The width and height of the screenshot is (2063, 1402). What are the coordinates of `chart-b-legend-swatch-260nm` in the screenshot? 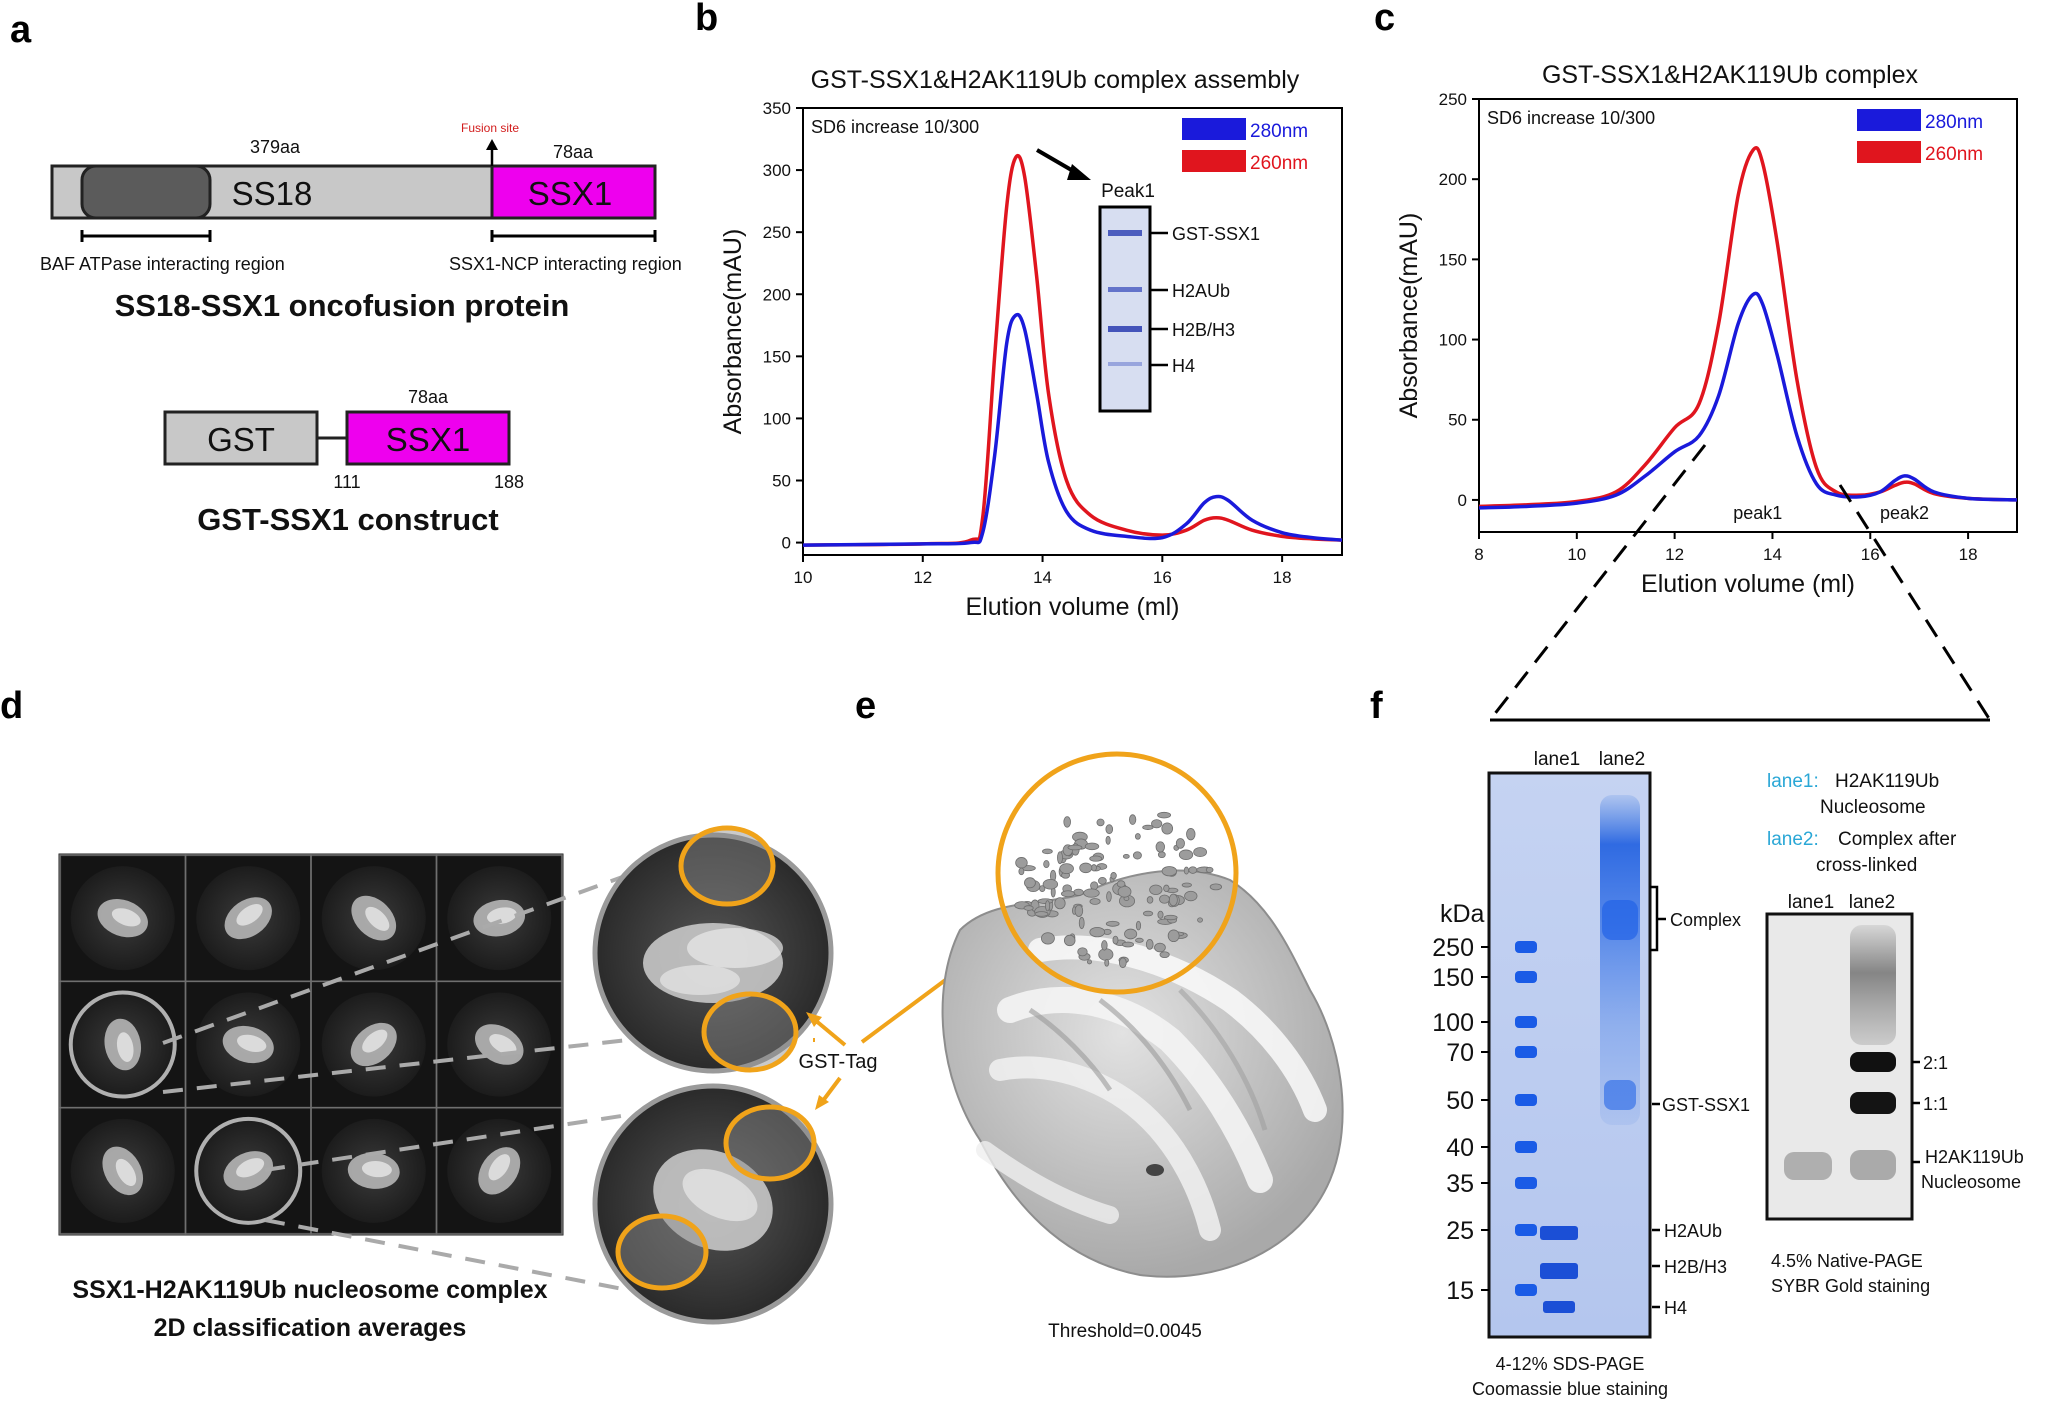 It's located at (1214, 161).